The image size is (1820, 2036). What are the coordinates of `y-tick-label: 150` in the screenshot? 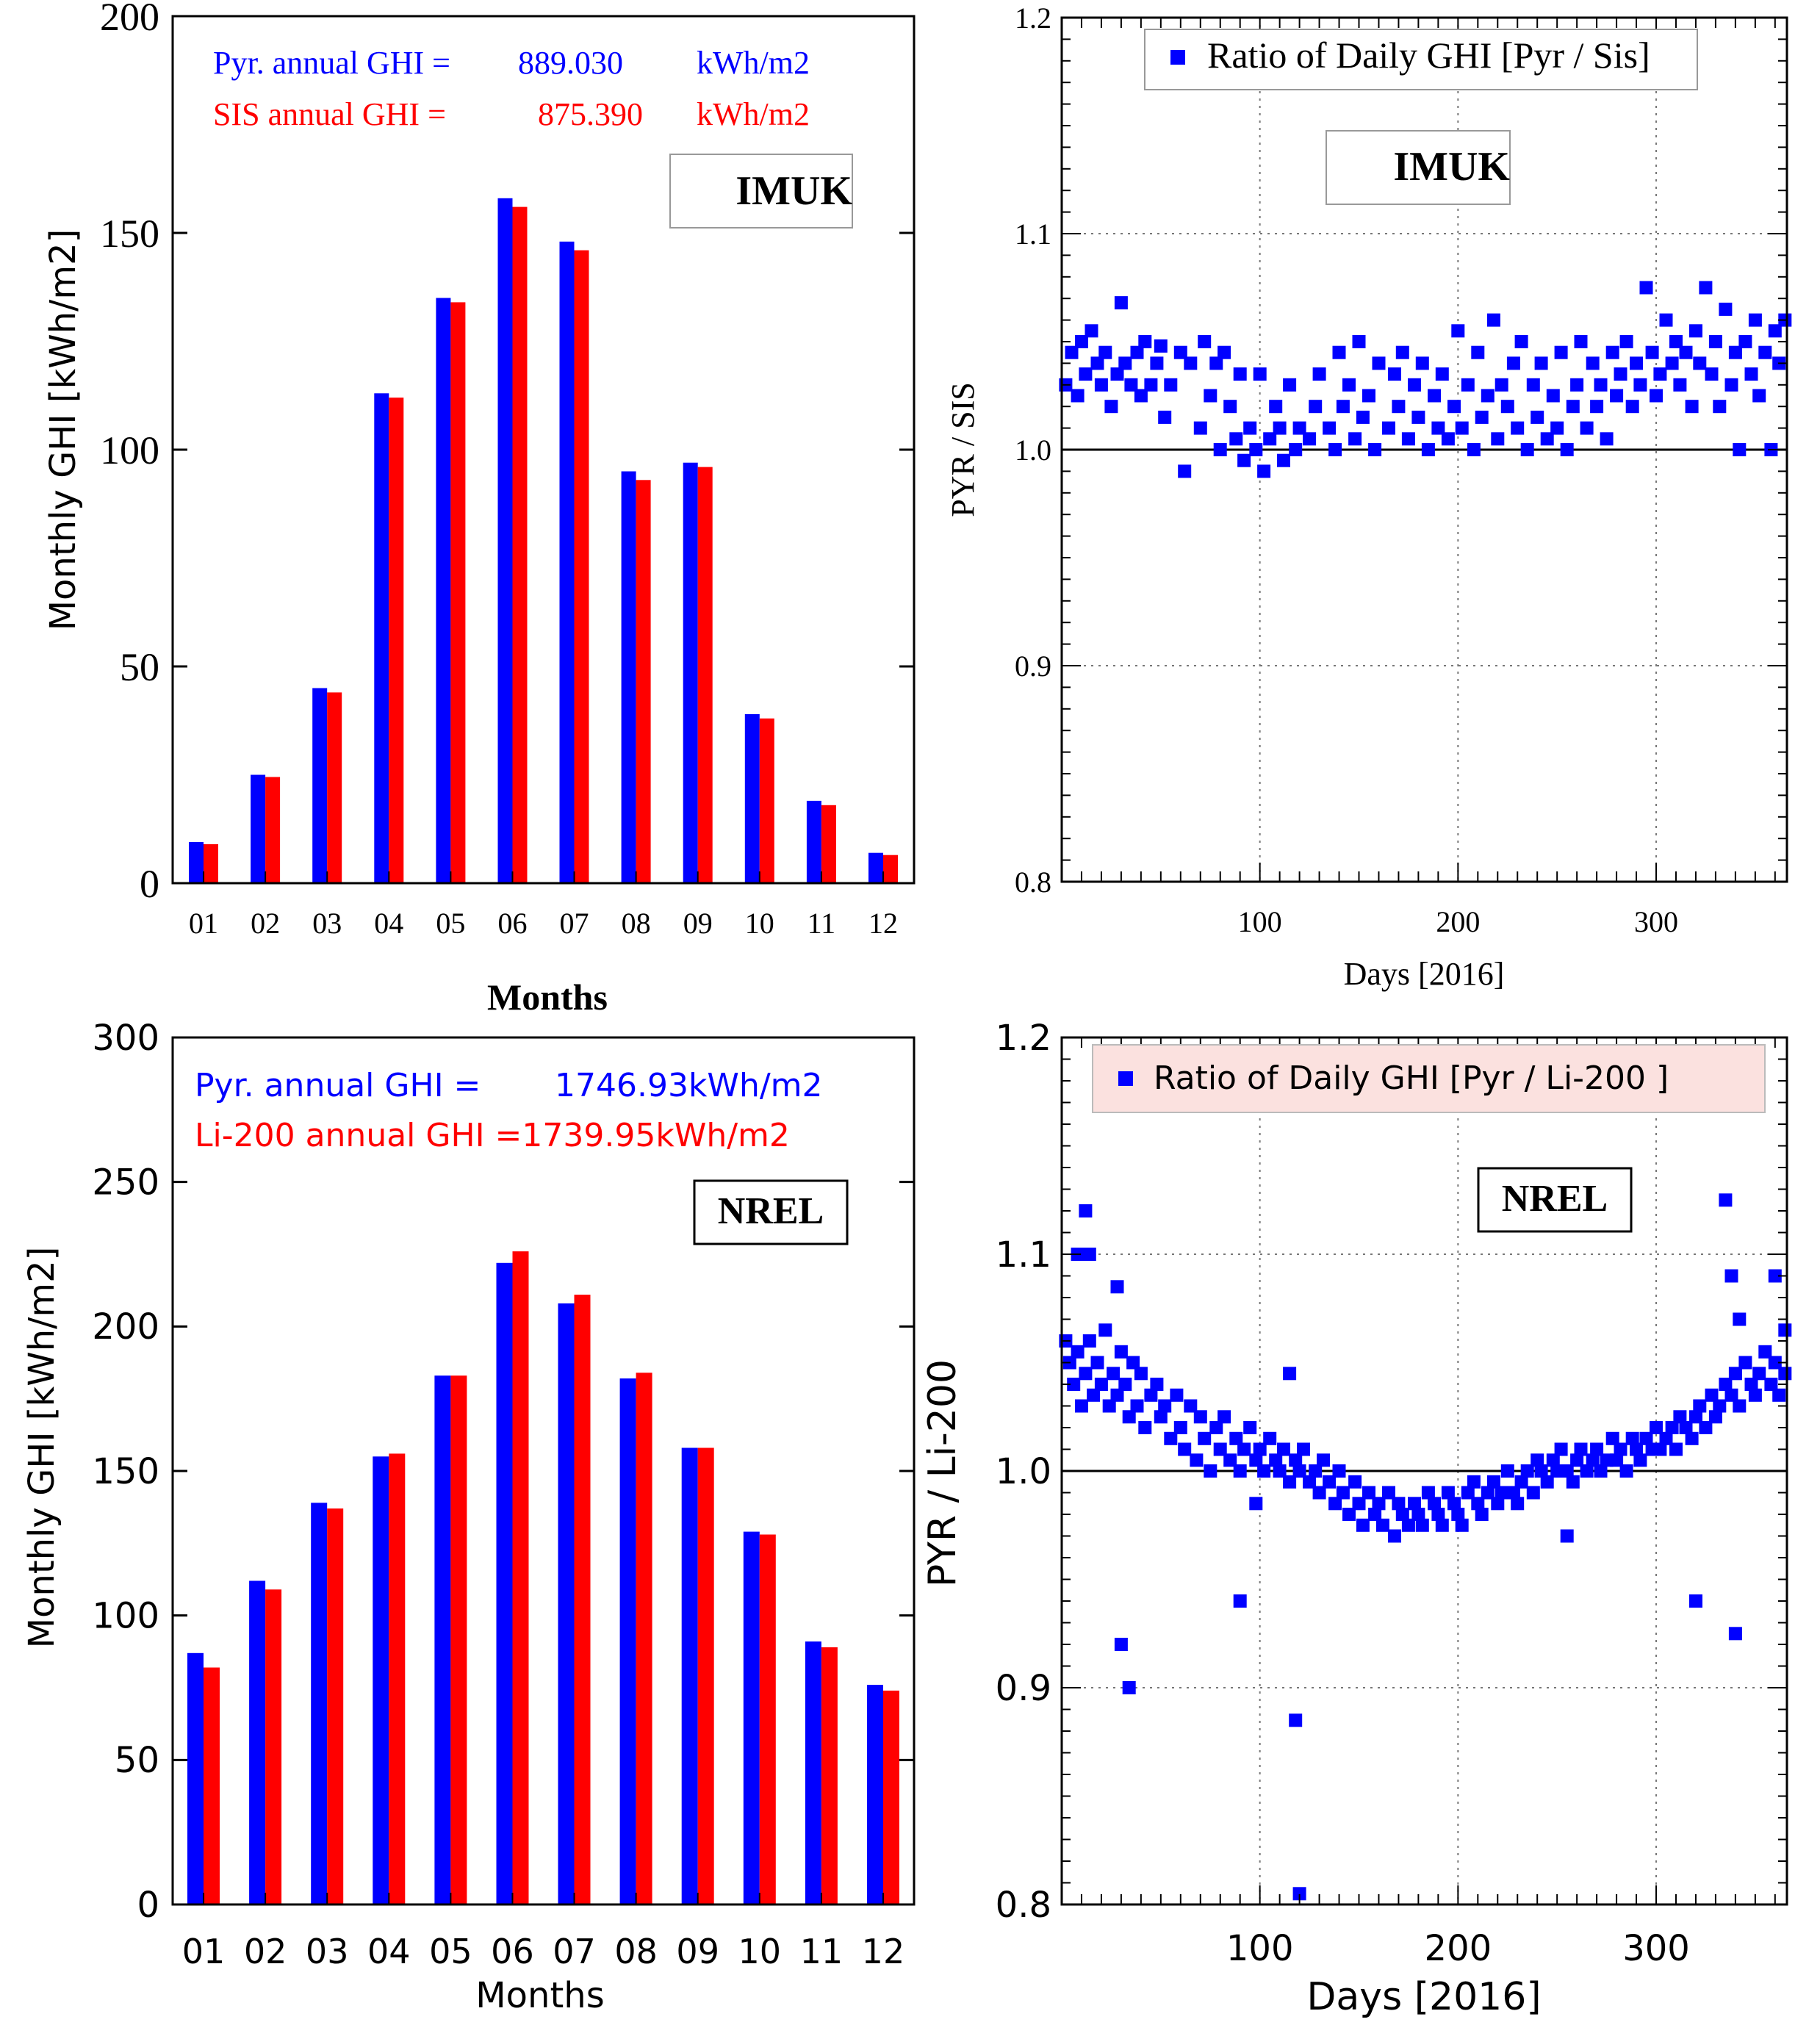 It's located at (129, 234).